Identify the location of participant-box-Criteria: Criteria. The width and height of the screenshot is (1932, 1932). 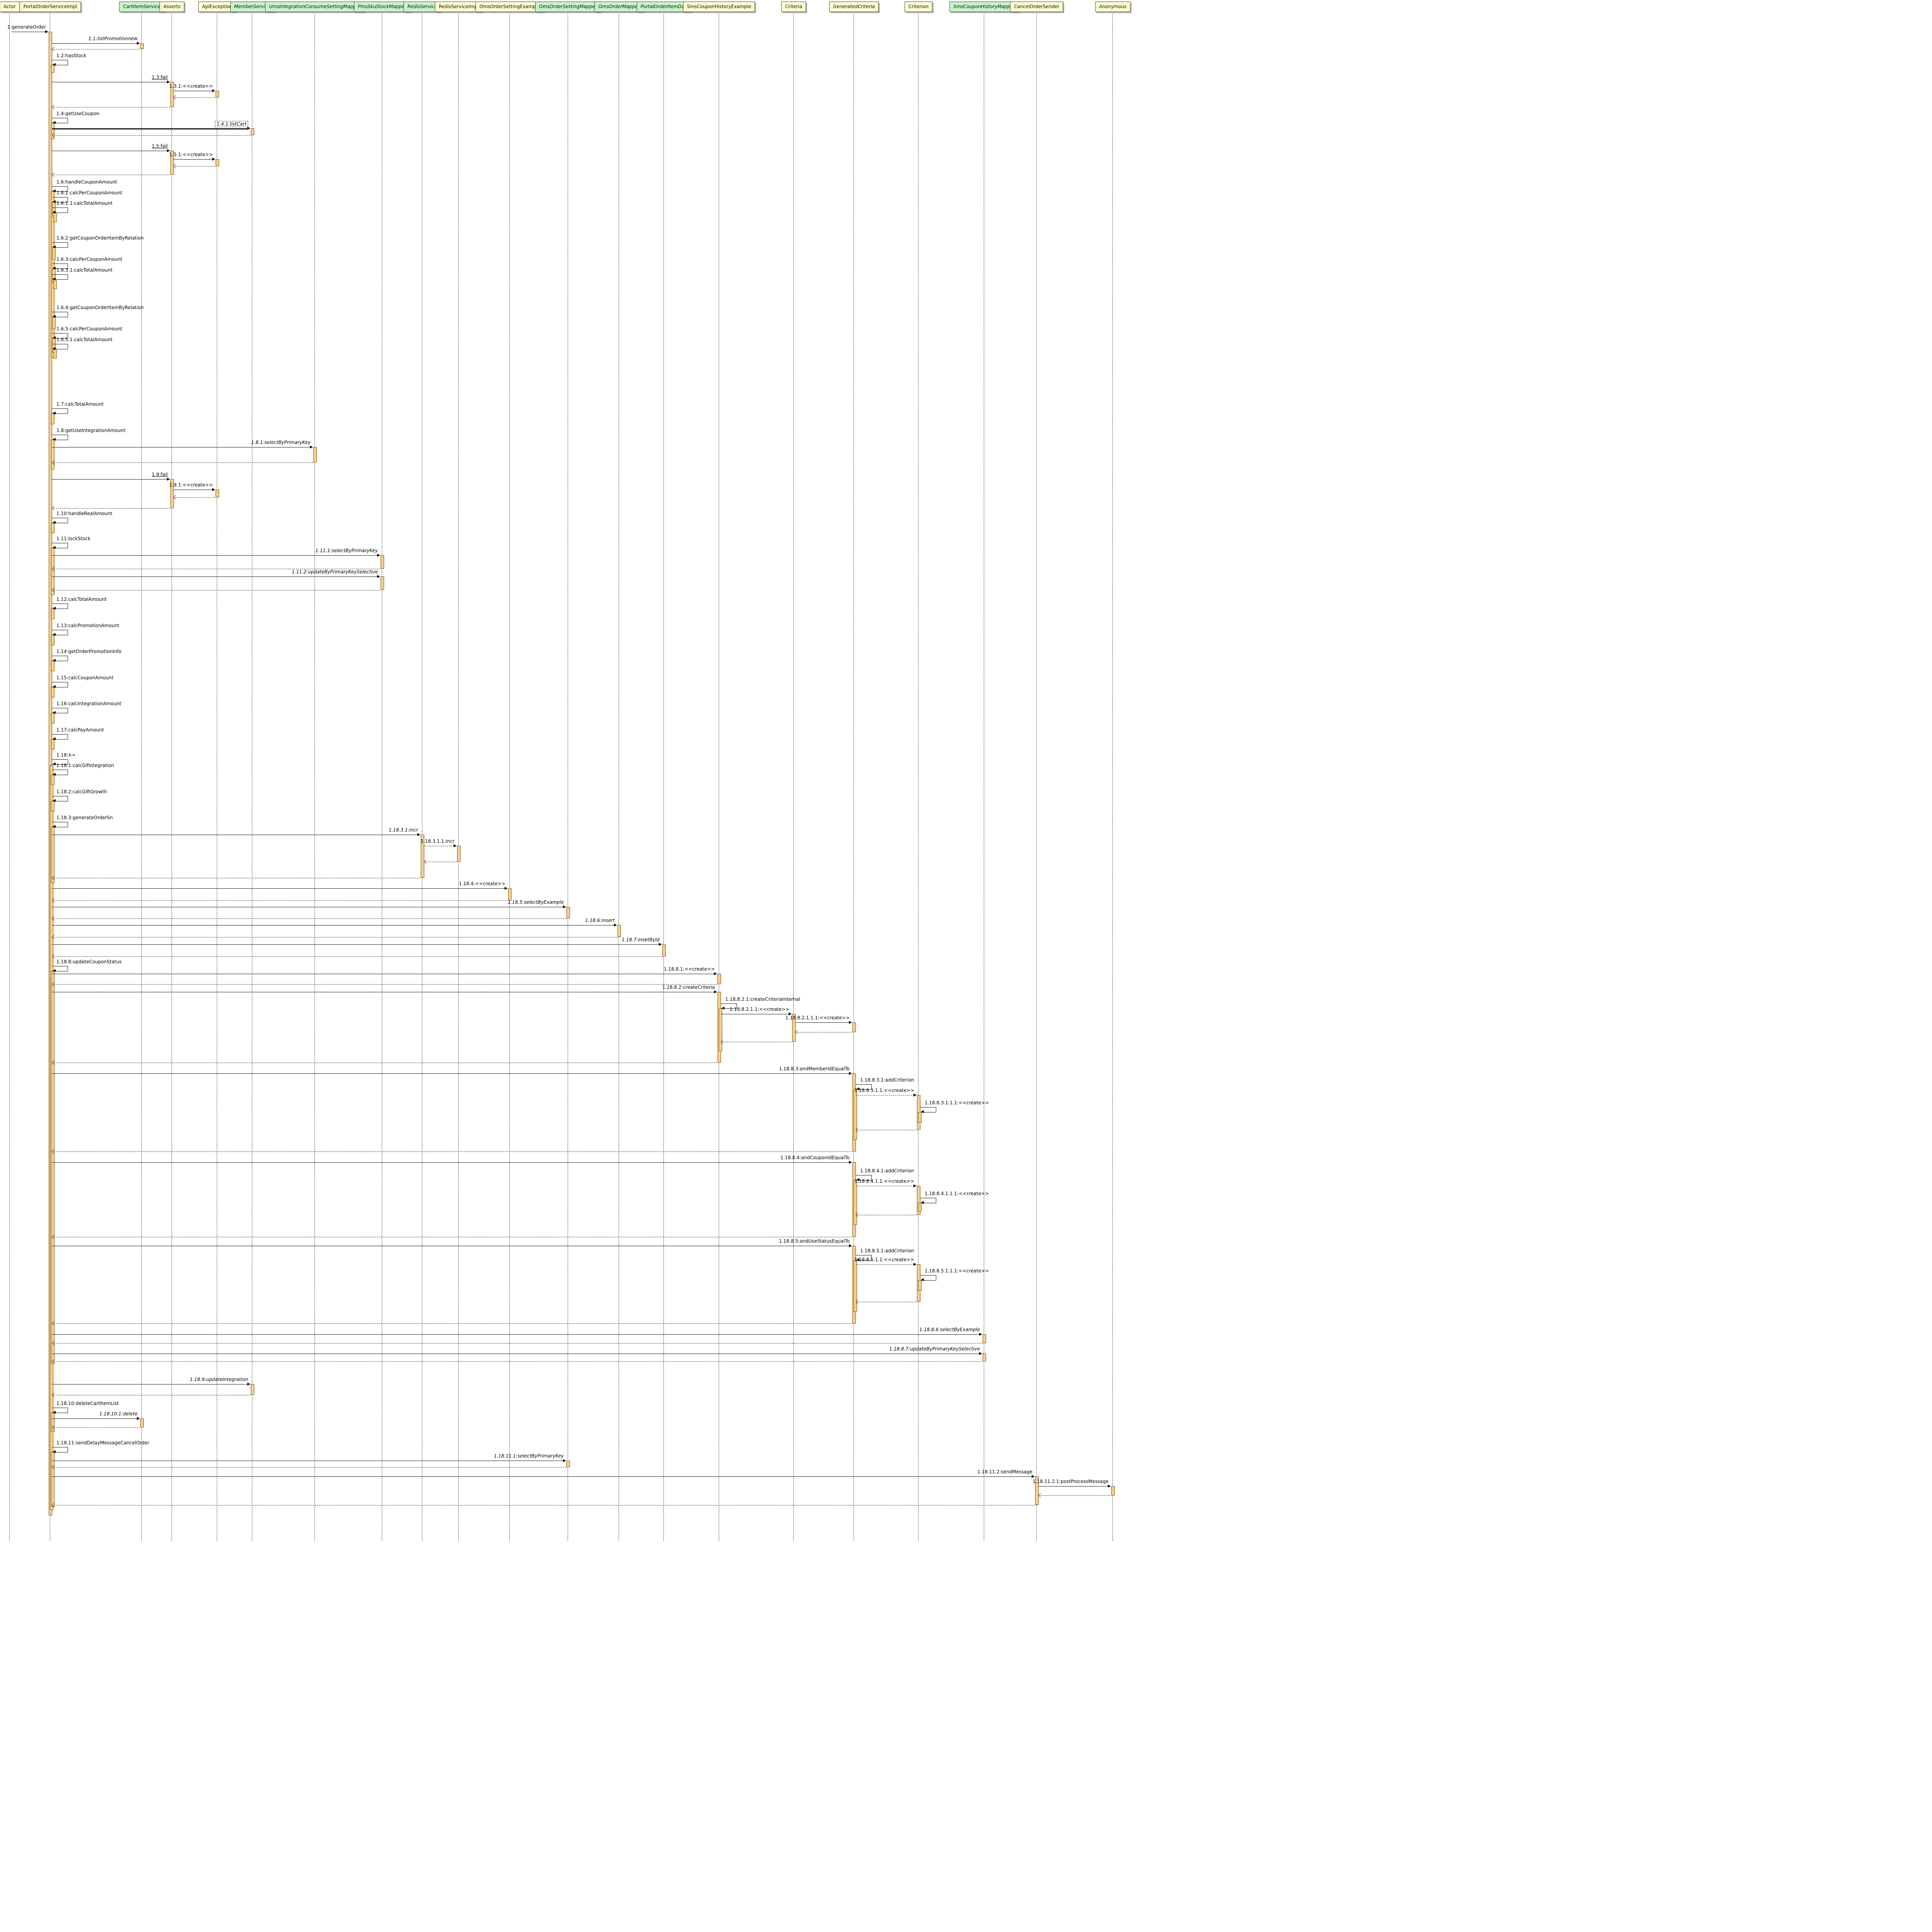
(793, 7).